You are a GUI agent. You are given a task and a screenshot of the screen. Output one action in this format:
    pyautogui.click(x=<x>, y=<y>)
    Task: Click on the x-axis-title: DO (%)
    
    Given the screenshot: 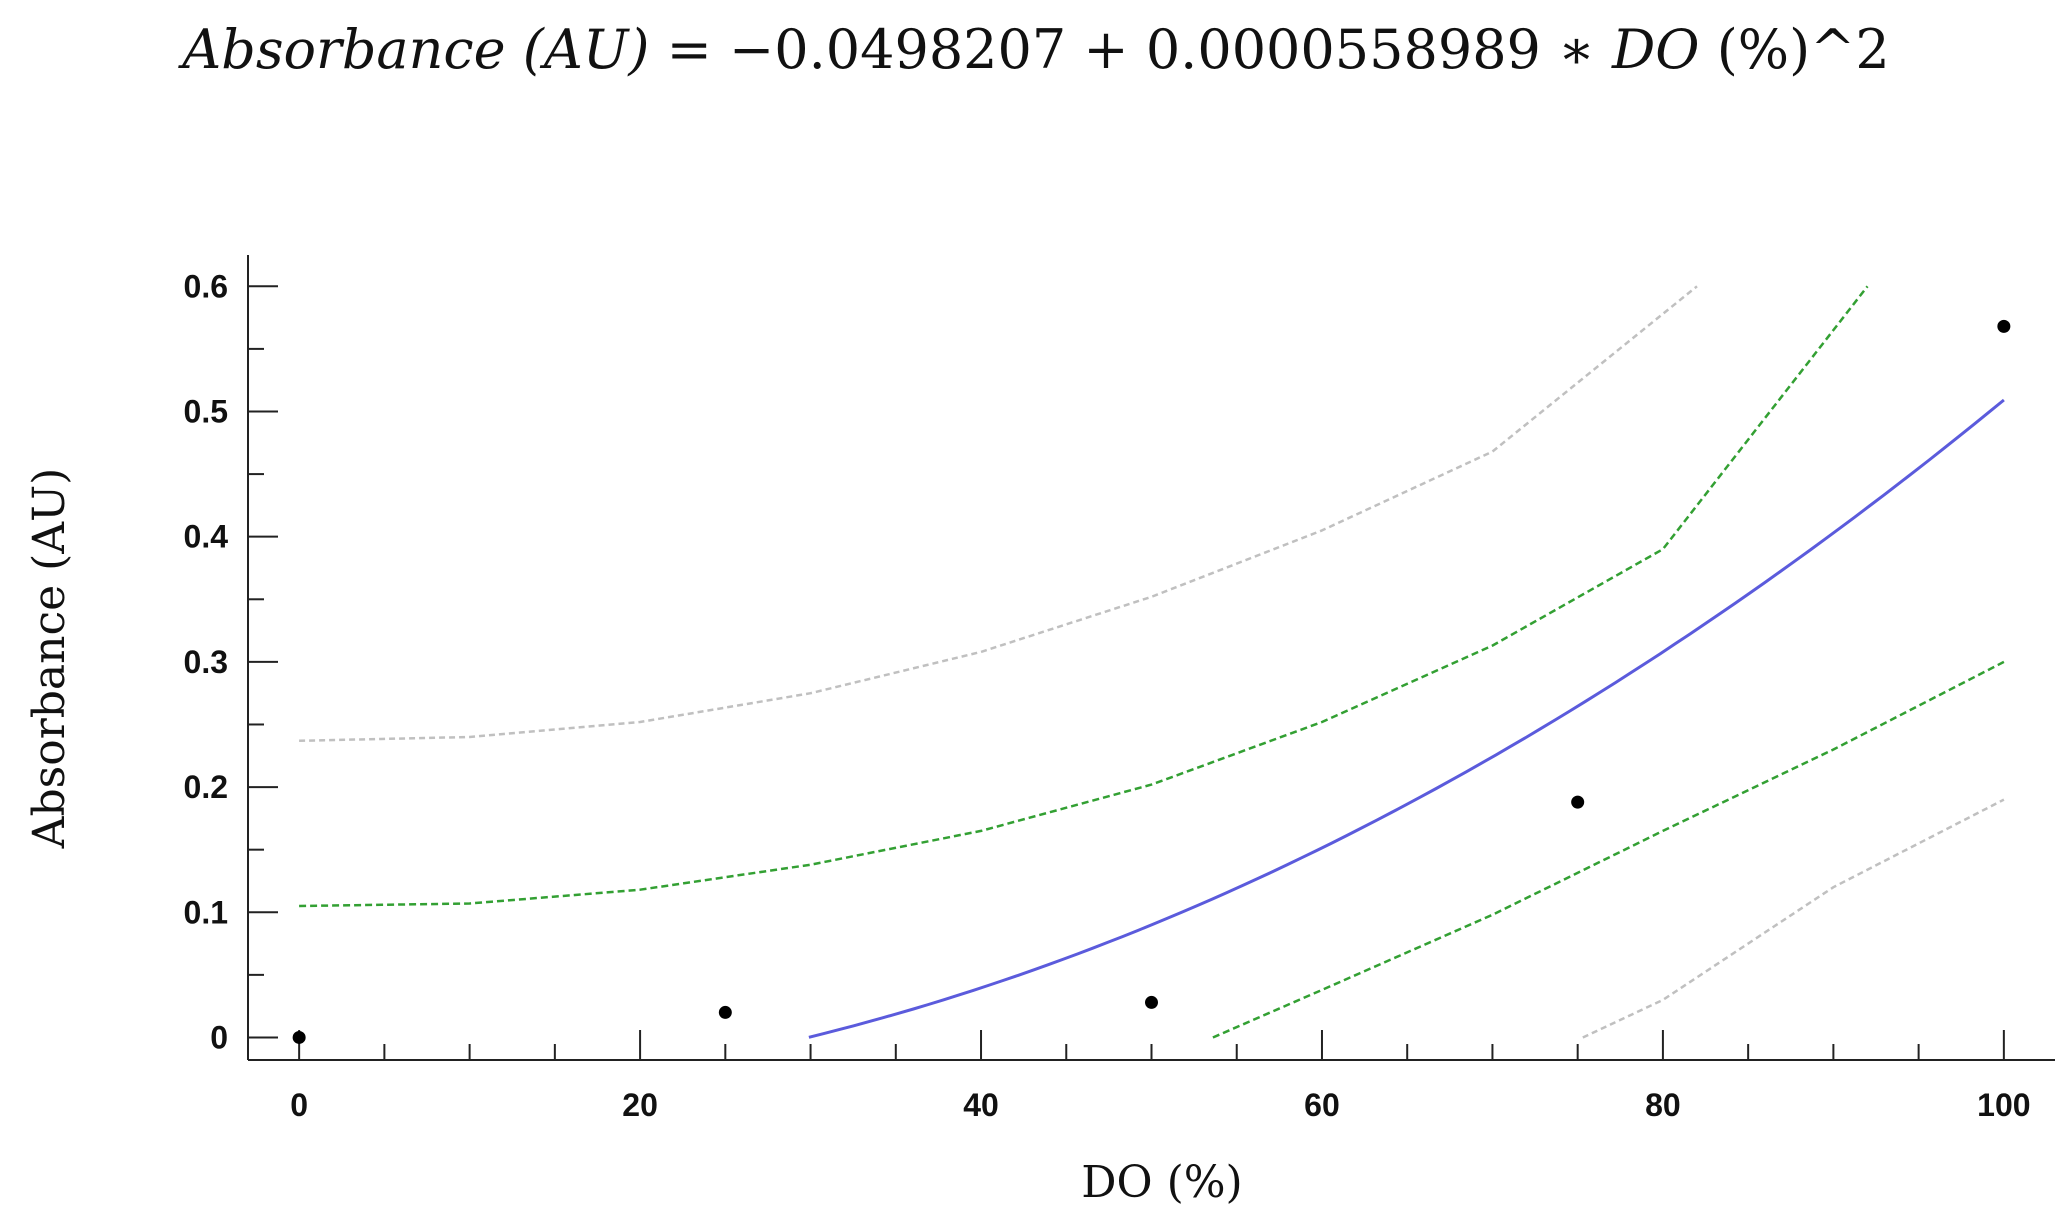 What is the action you would take?
    pyautogui.click(x=1161, y=1182)
    